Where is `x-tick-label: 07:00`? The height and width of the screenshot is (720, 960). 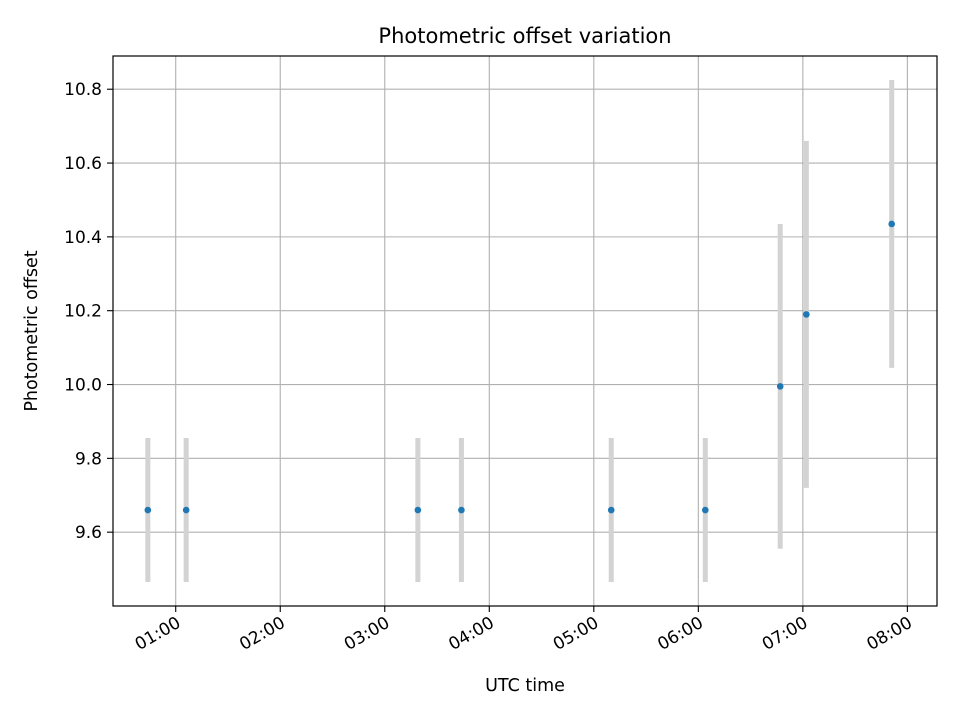
x-tick-label: 07:00 is located at coordinates (785, 634).